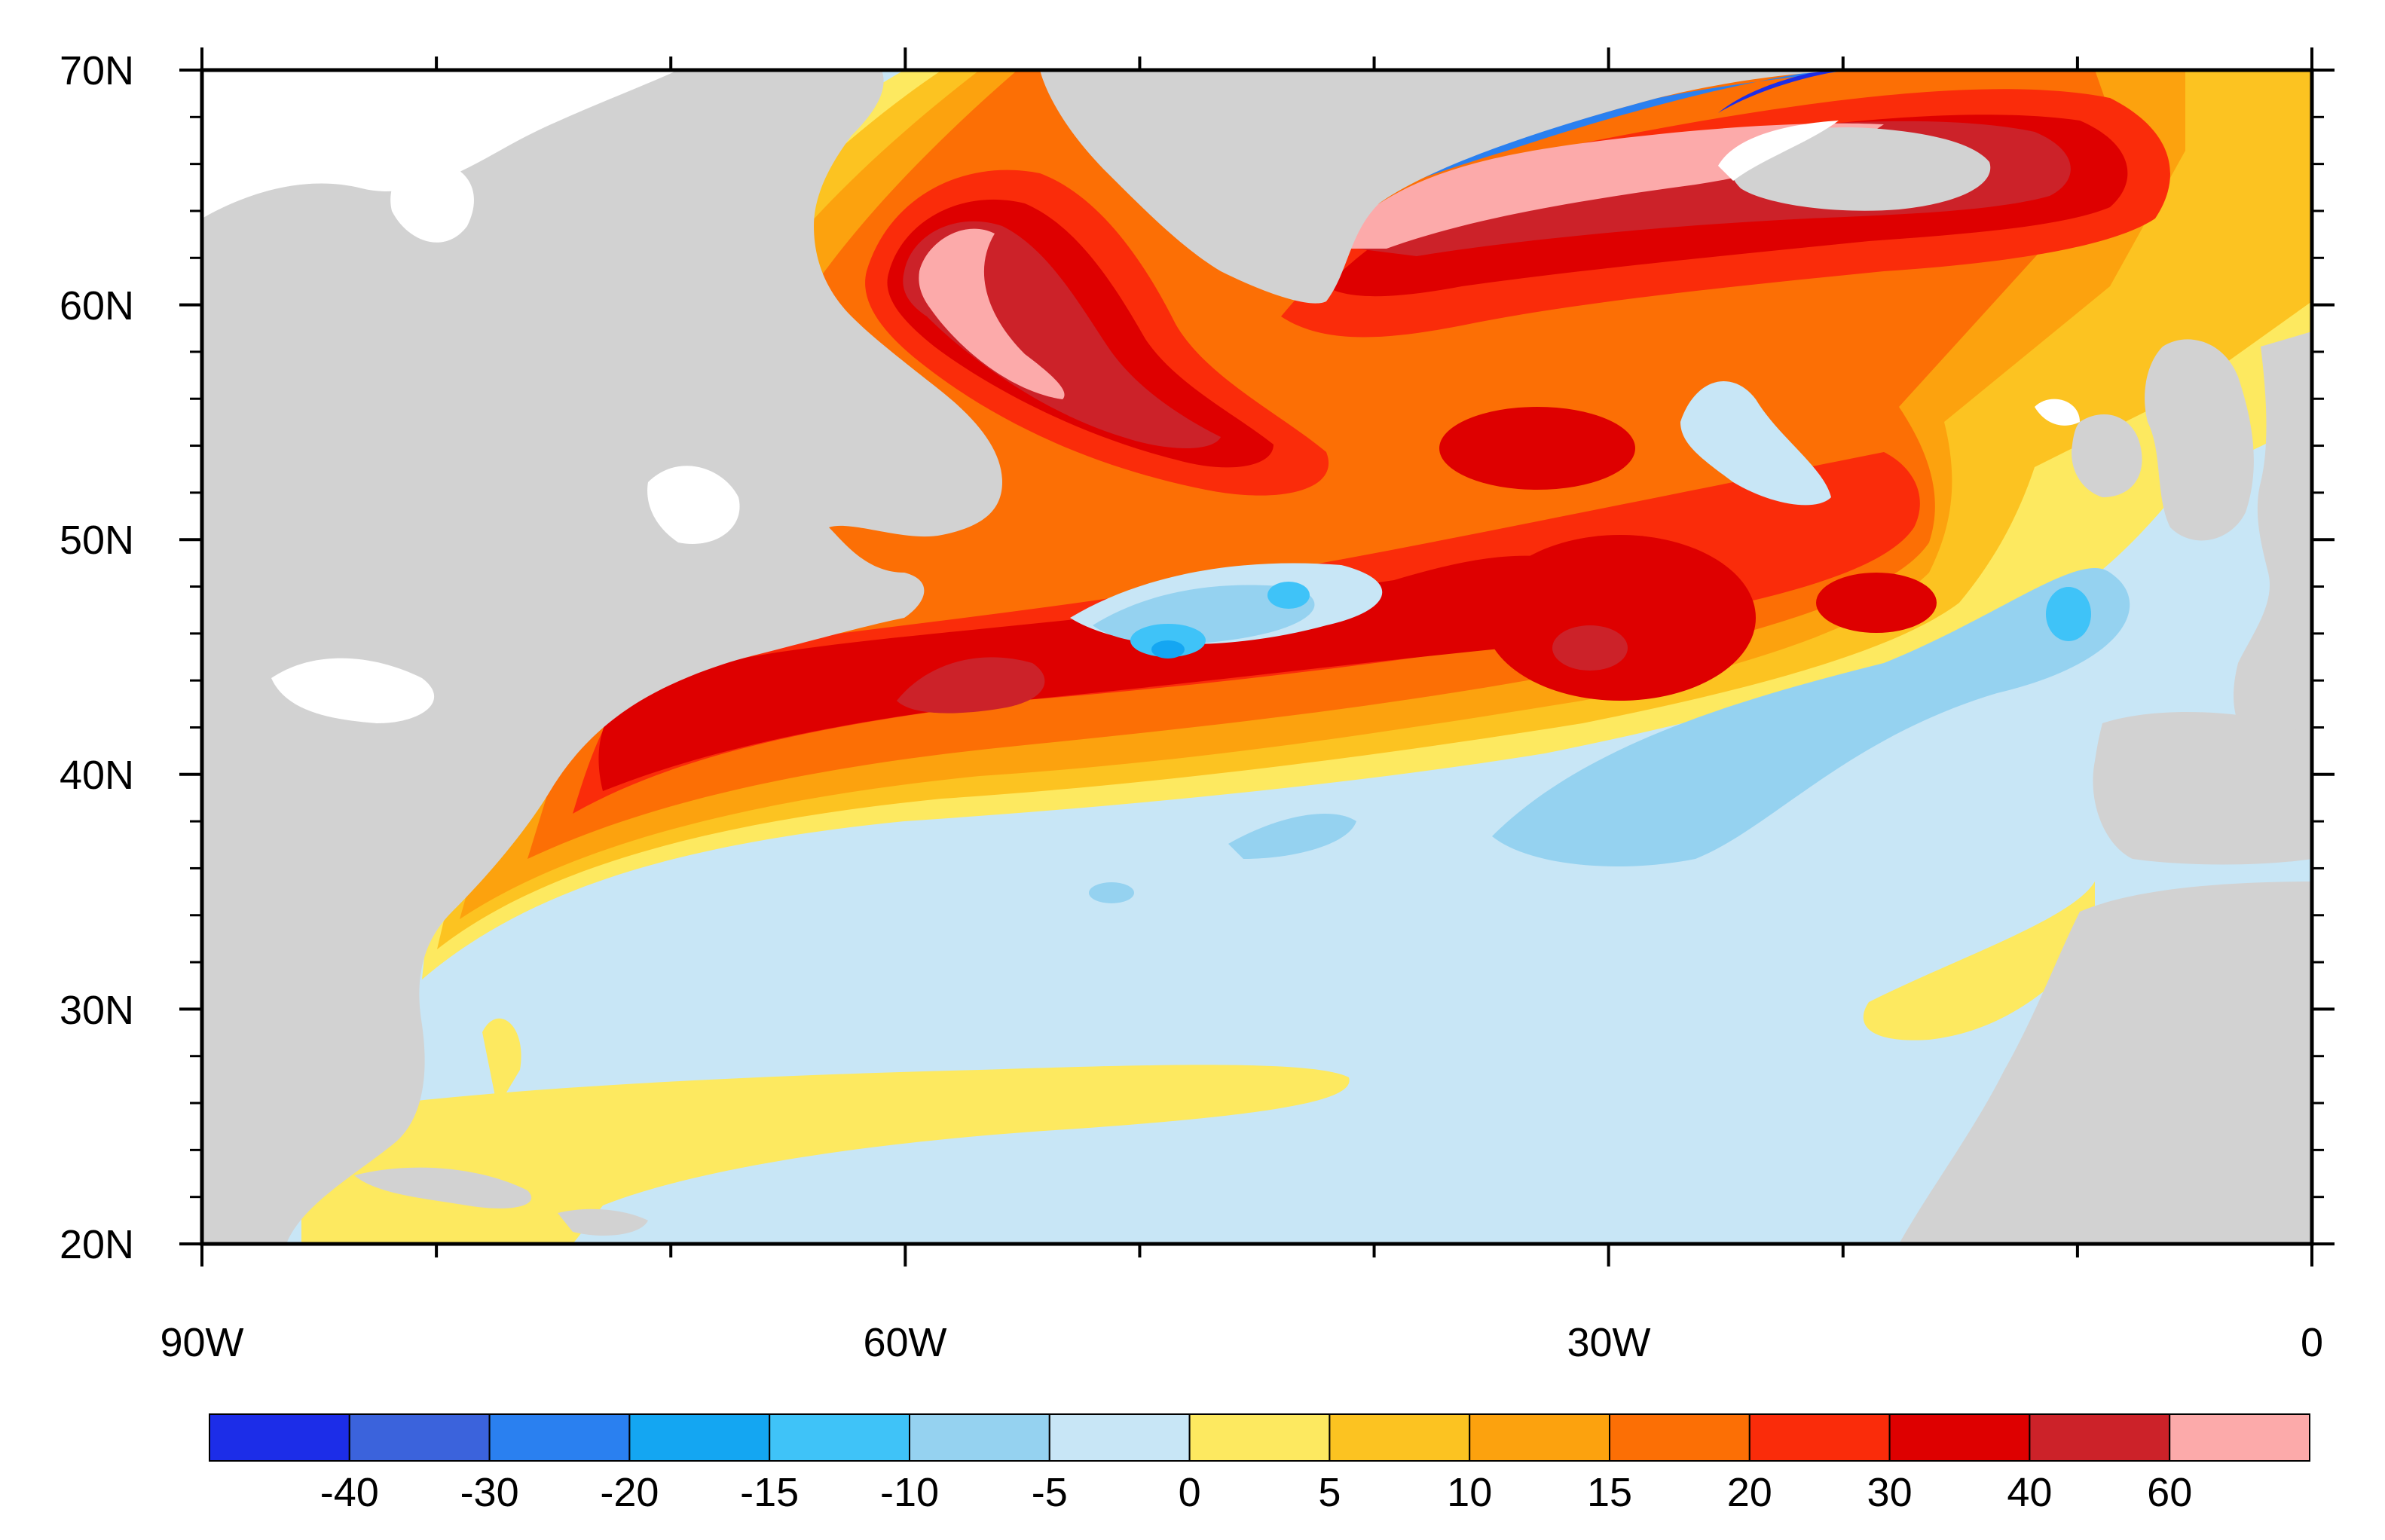 The image size is (2385, 1540). I want to click on lon-label-0: 0, so click(2312, 1343).